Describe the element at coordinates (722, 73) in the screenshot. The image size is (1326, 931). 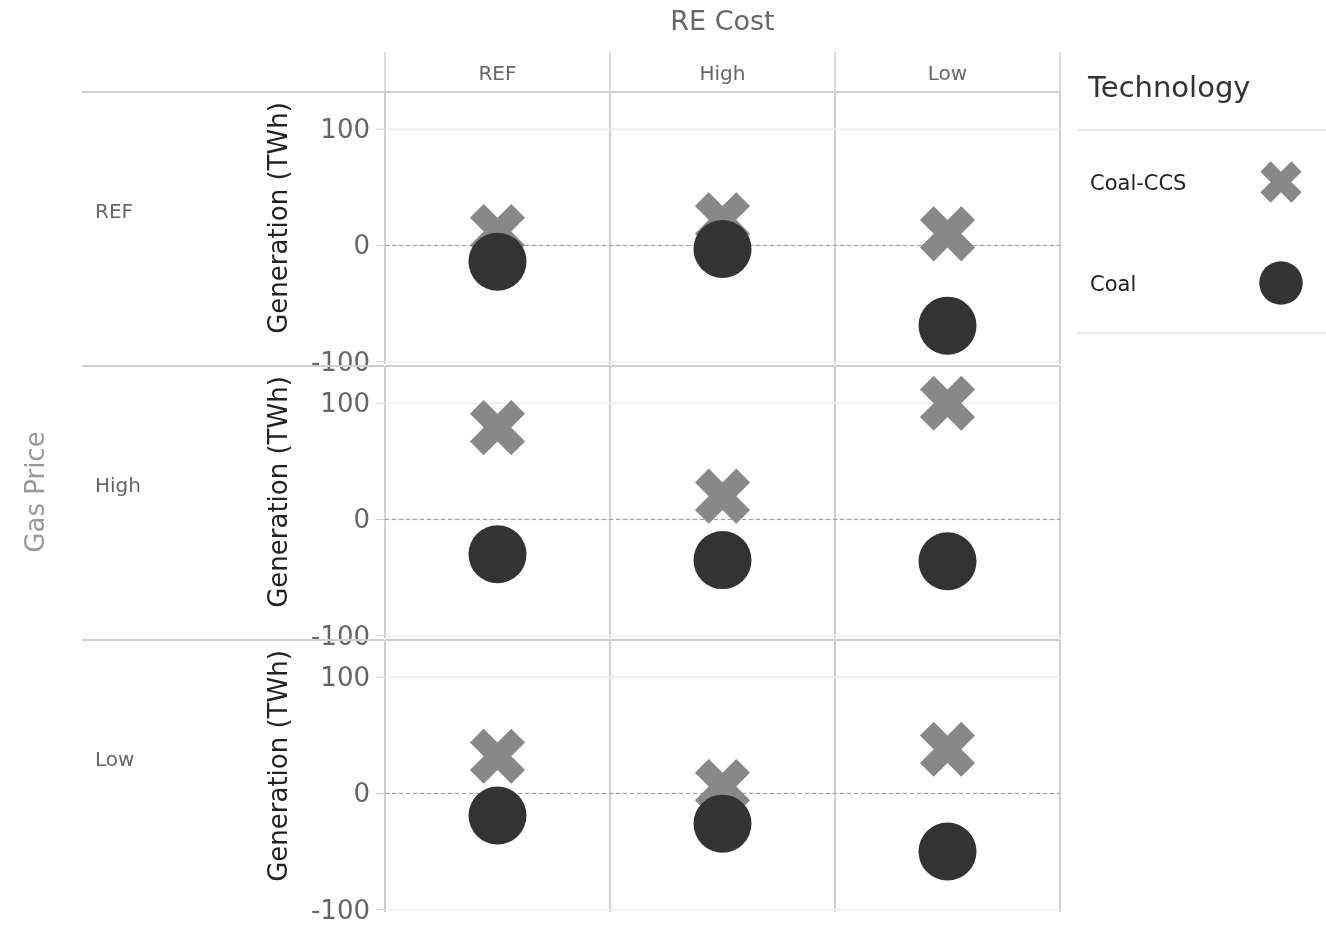
I see `x-tick-label: High` at that location.